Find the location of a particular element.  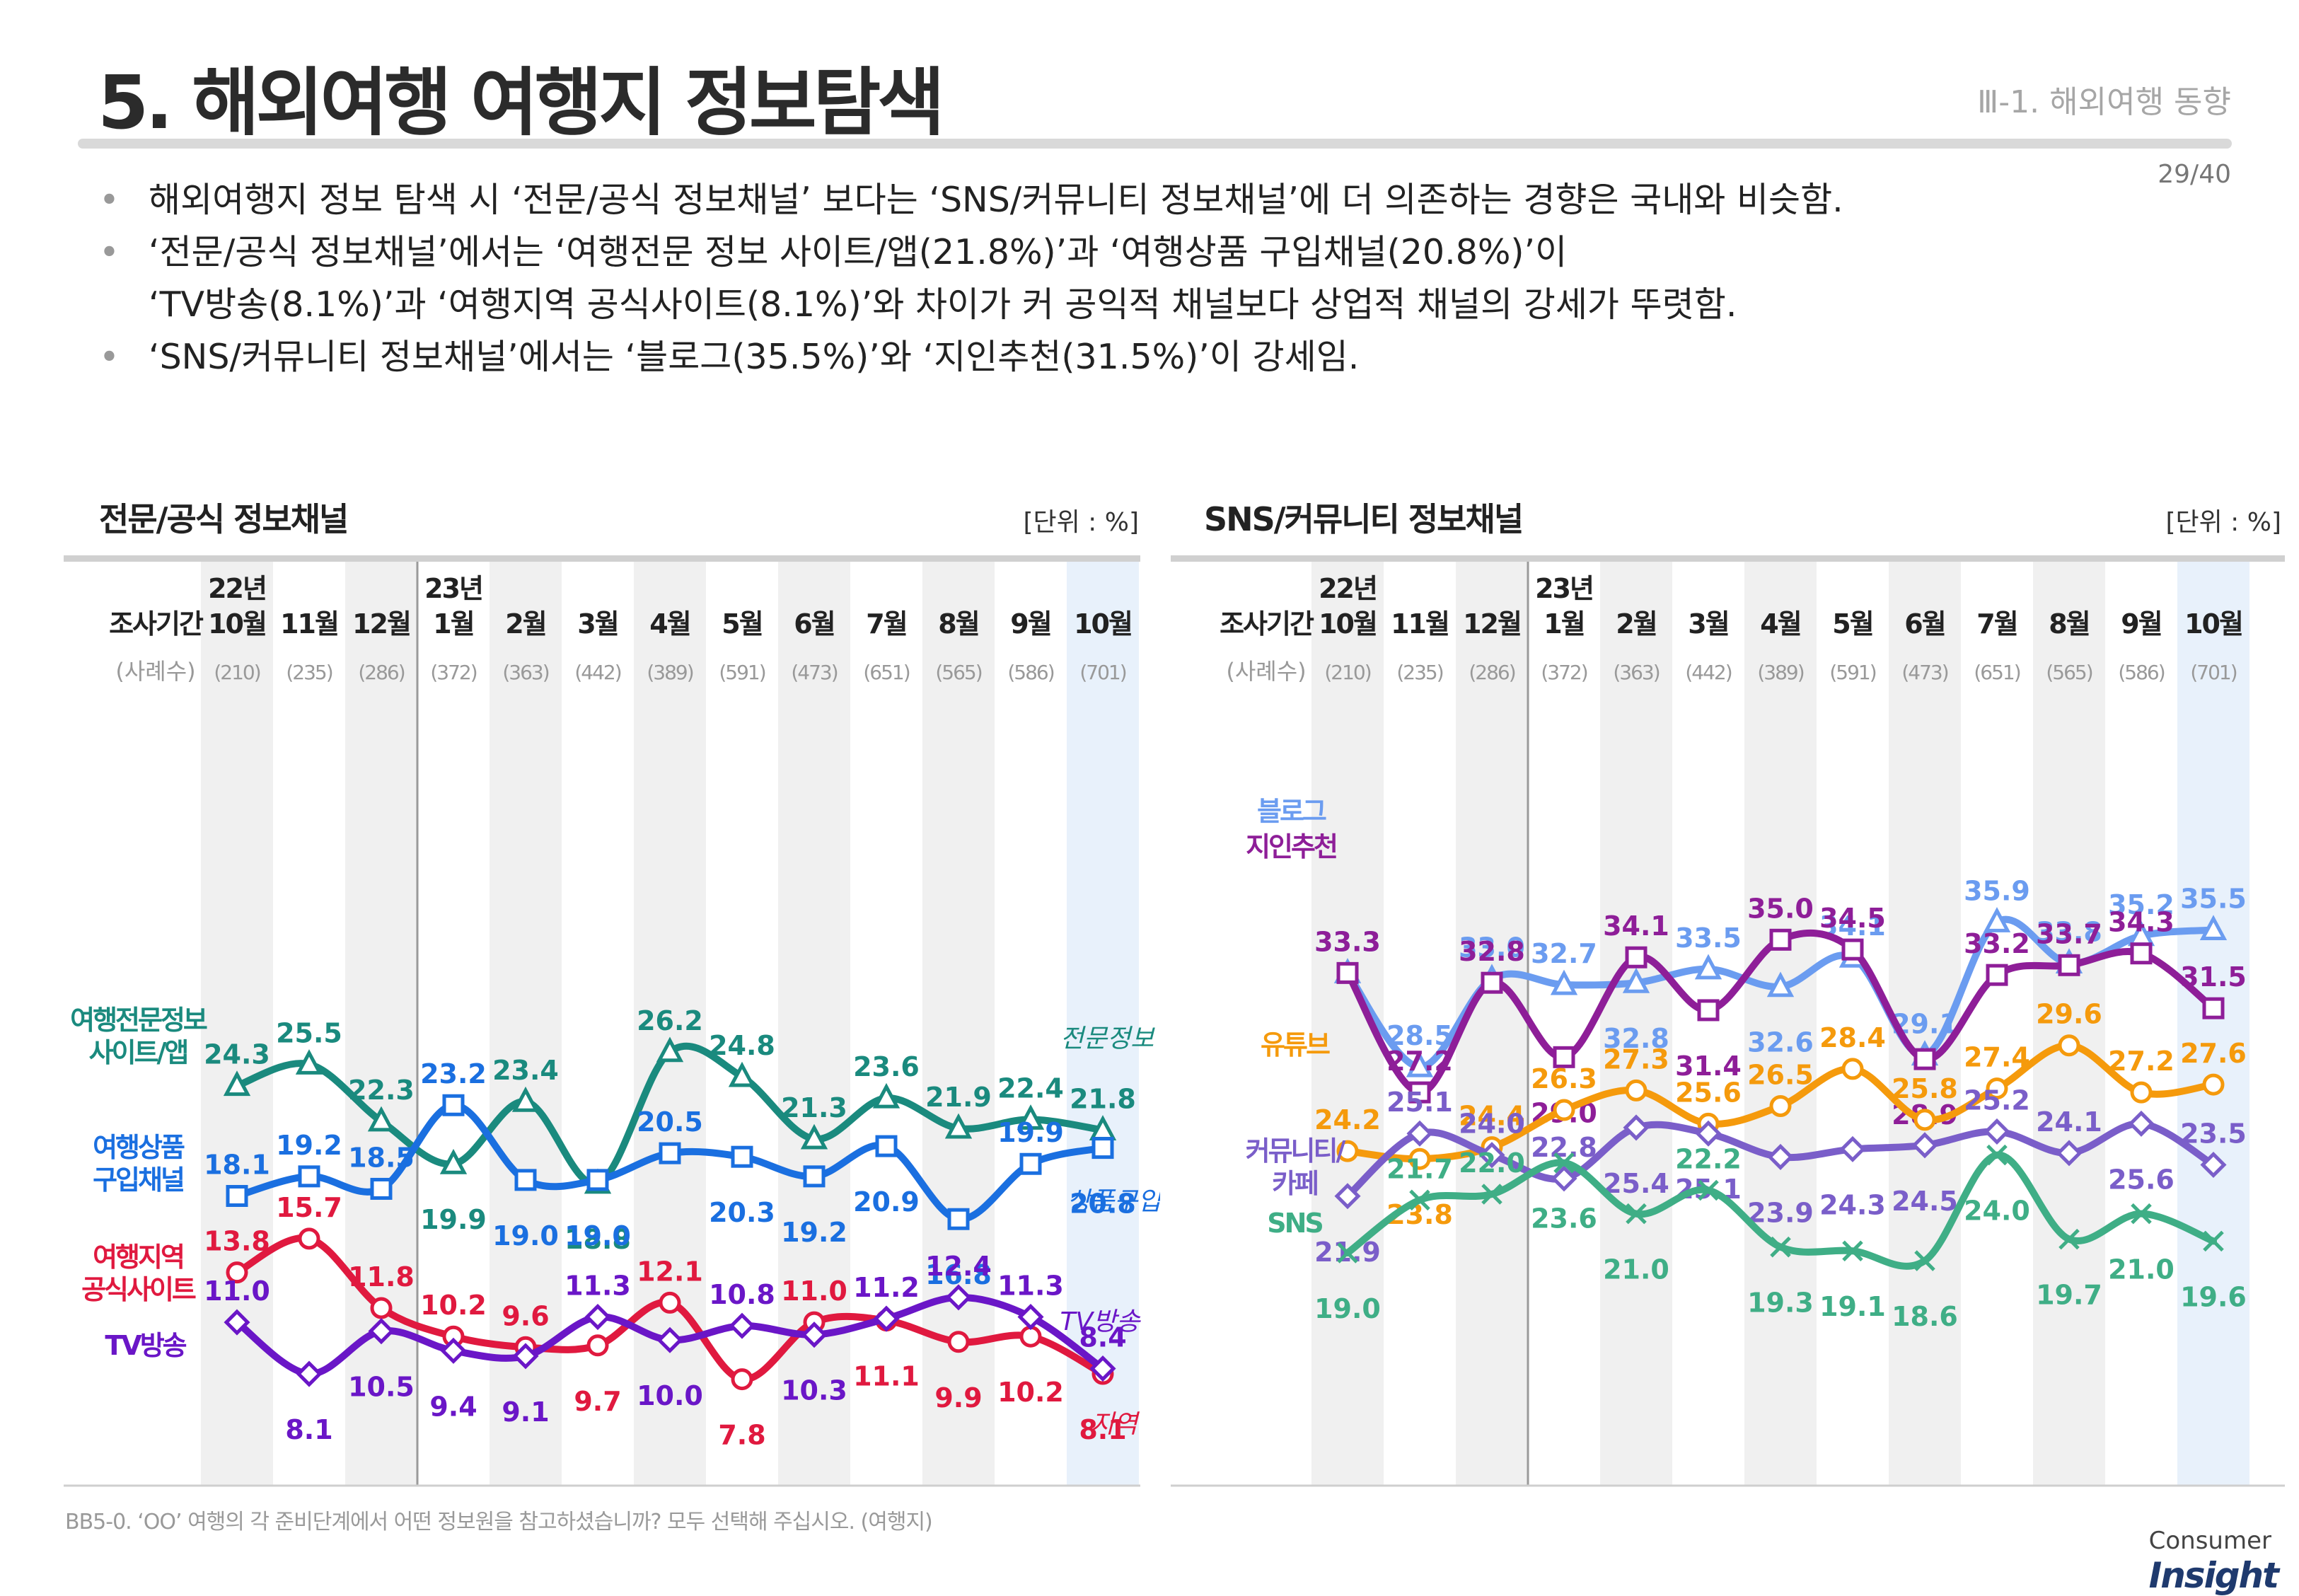

year-label: 22년 is located at coordinates (1348, 588).